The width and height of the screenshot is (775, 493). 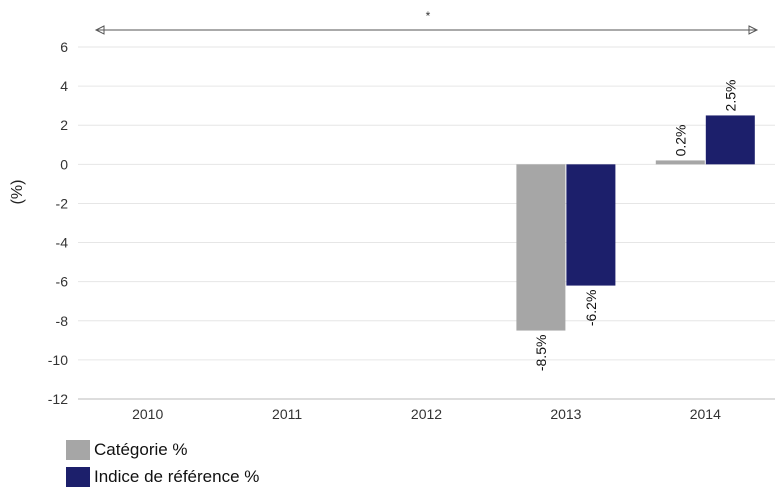 I want to click on legend: Catégorie % Indice de référence %, so click(x=162, y=463).